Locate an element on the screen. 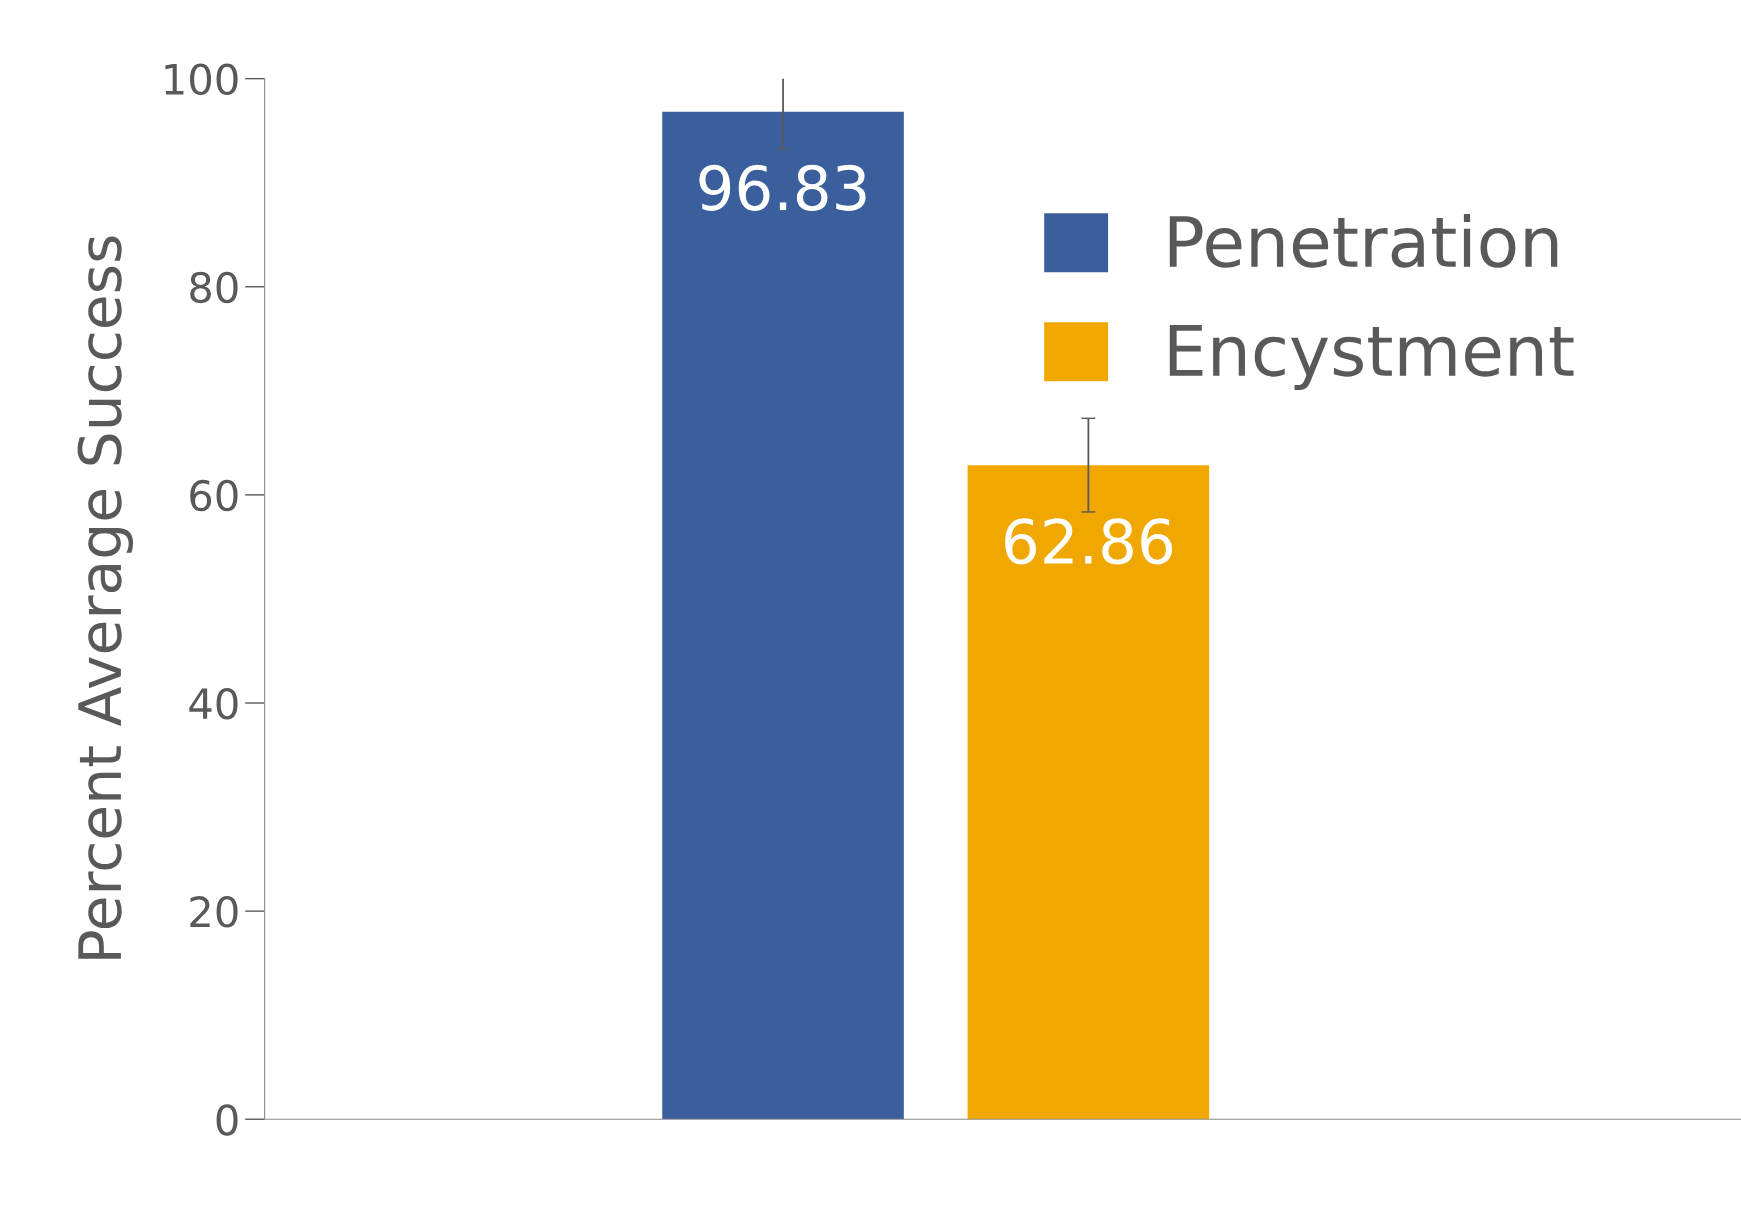 The image size is (1741, 1210). data-label: 96.83 is located at coordinates (782, 187).